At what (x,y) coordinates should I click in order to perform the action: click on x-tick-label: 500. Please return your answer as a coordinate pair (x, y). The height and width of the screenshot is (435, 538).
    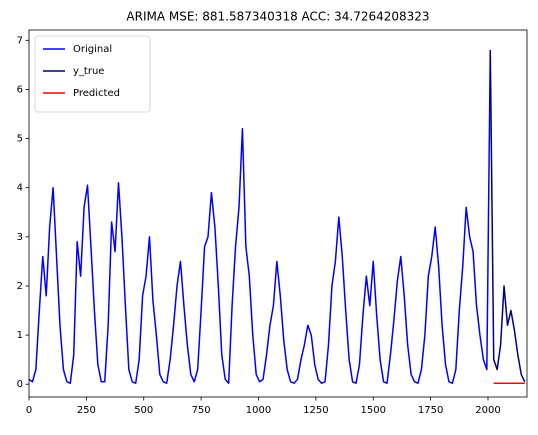
    Looking at the image, I should click on (143, 410).